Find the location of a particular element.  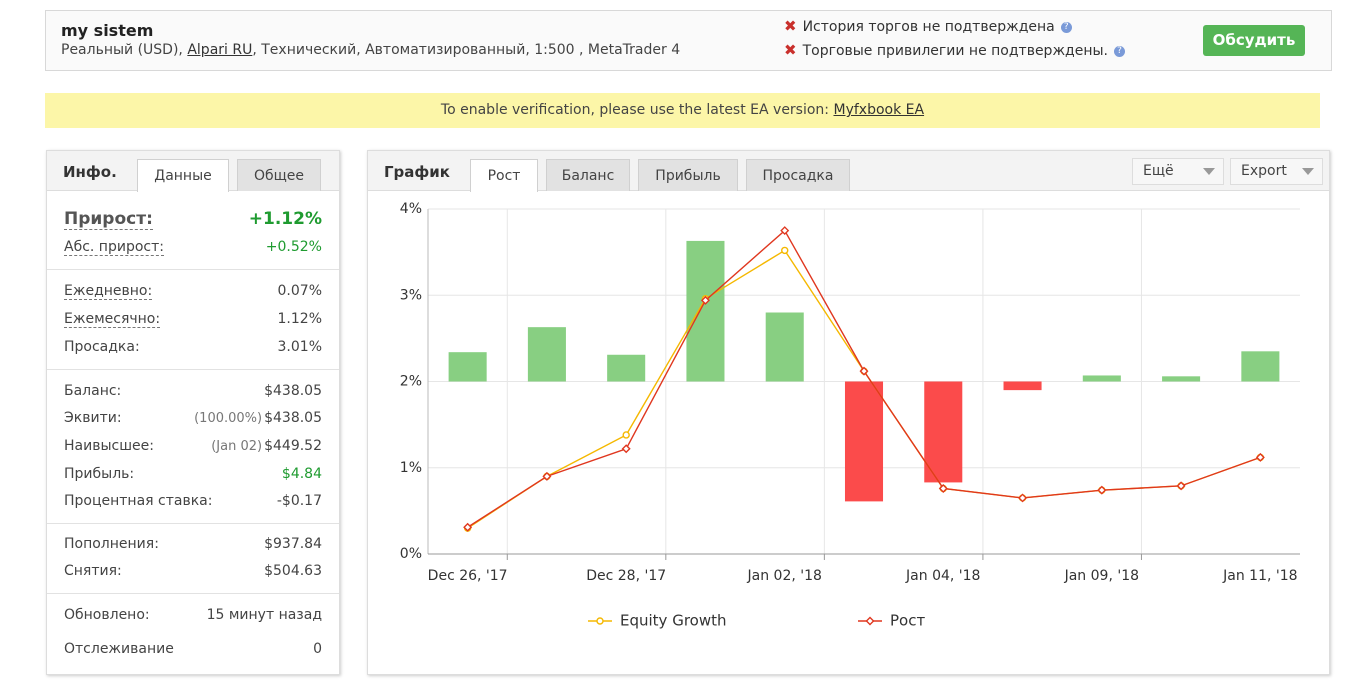

info-row: Процентная ставка: -$0.17 is located at coordinates (193, 504).